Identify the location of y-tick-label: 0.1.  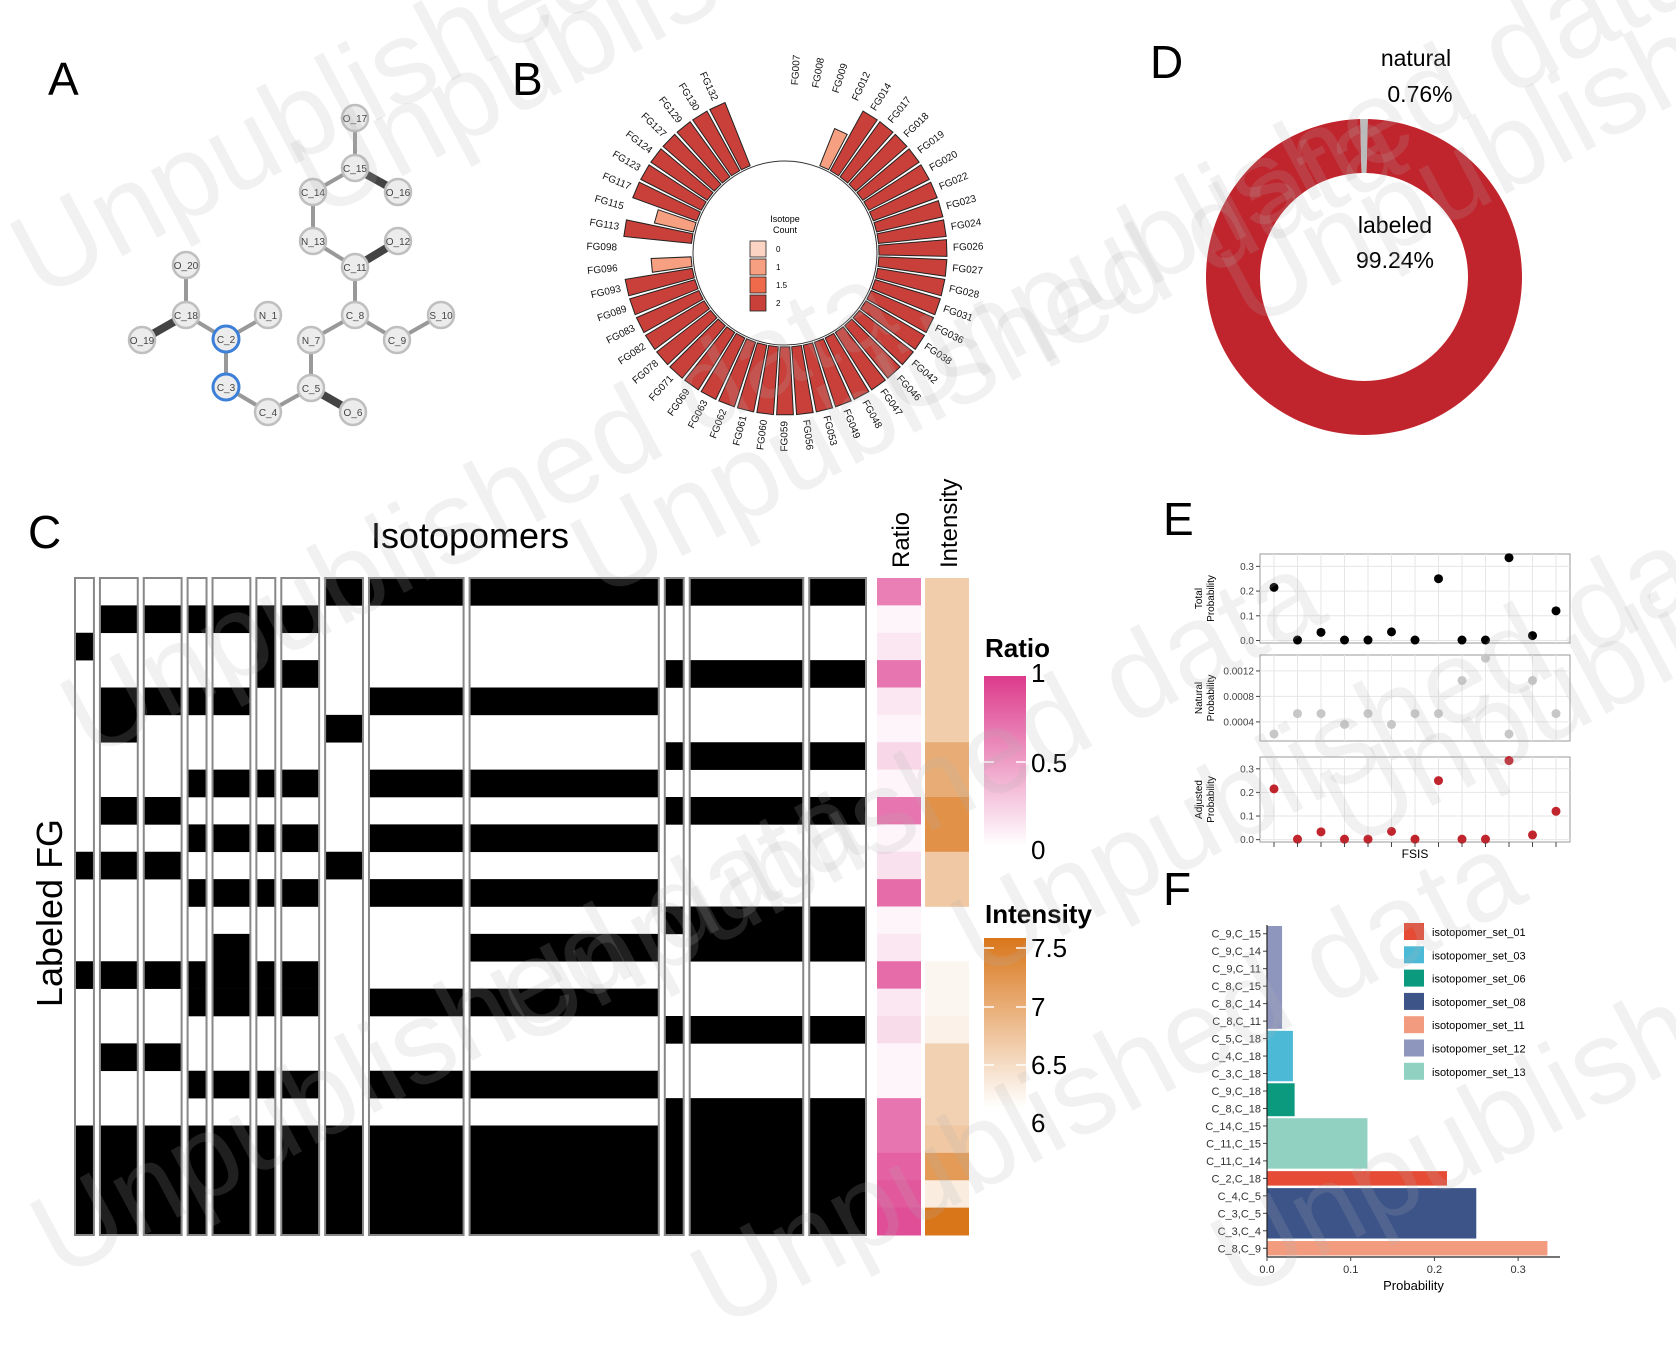
(1247, 616).